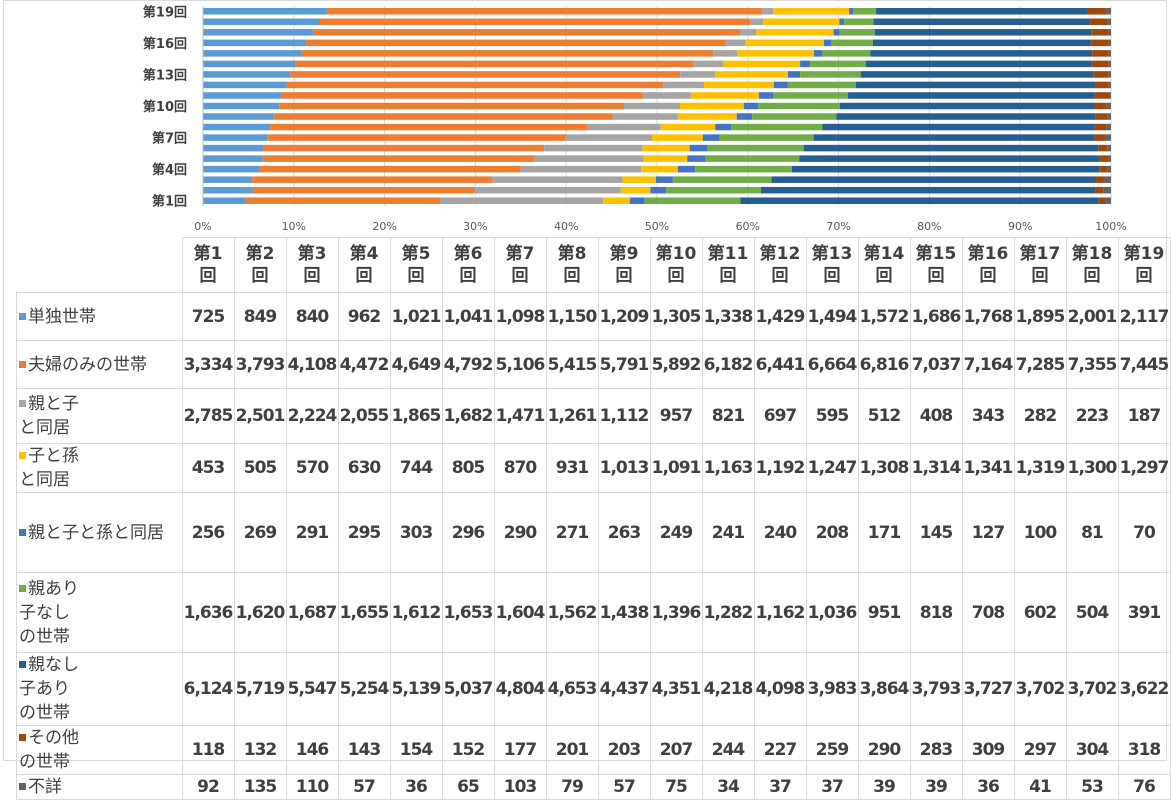 The height and width of the screenshot is (800, 1171). What do you see at coordinates (312, 689) in the screenshot?
I see `table-cell: 5,547` at bounding box center [312, 689].